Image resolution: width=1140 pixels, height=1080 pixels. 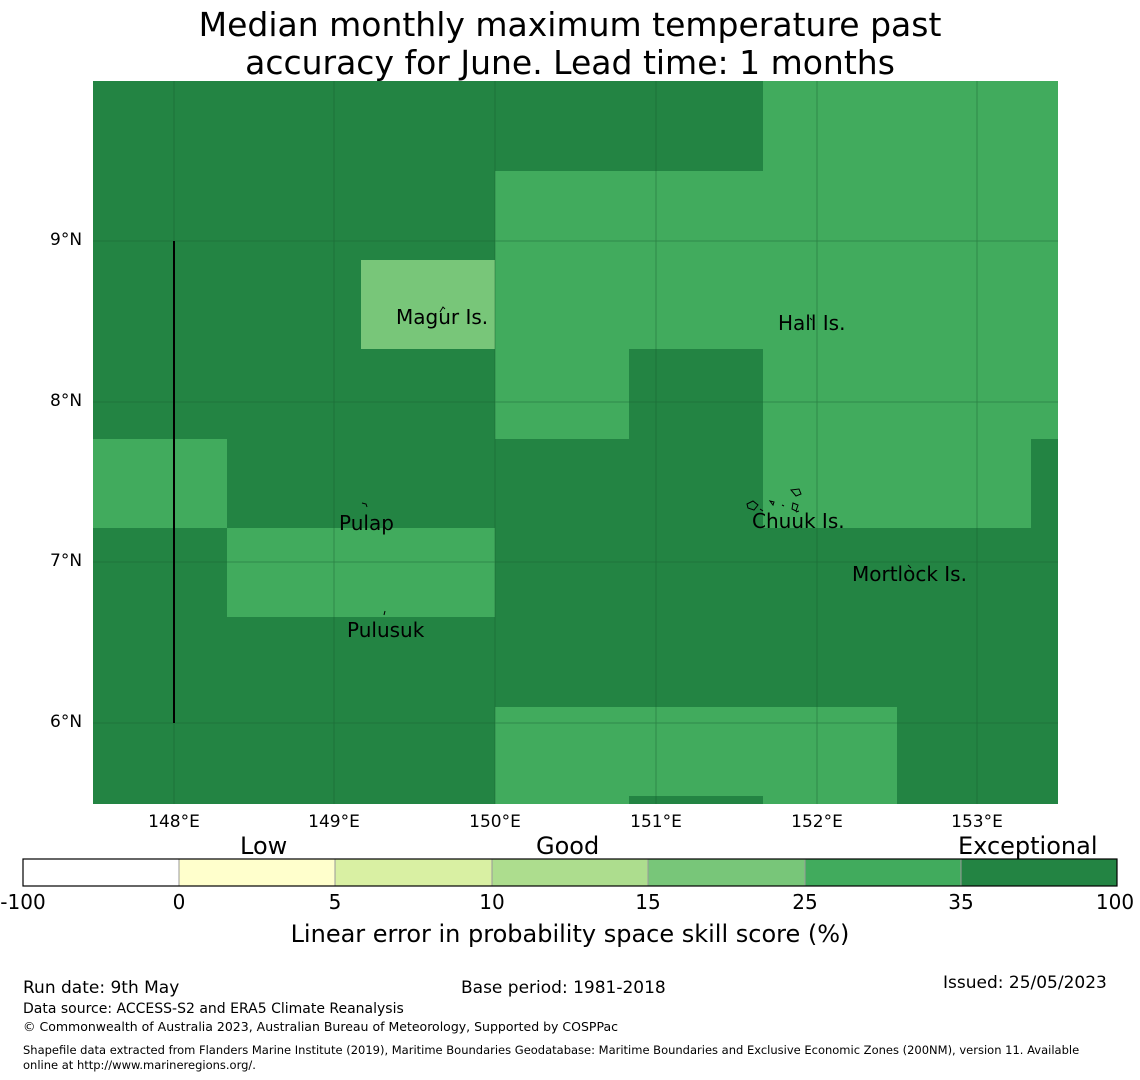 I want to click on colorbar-tick: 15, so click(x=648, y=902).